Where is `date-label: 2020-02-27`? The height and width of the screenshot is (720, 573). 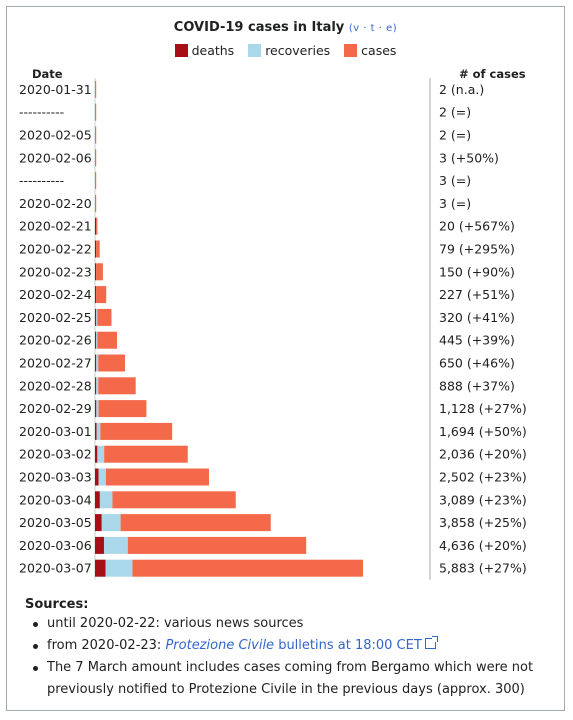 date-label: 2020-02-27 is located at coordinates (55, 363).